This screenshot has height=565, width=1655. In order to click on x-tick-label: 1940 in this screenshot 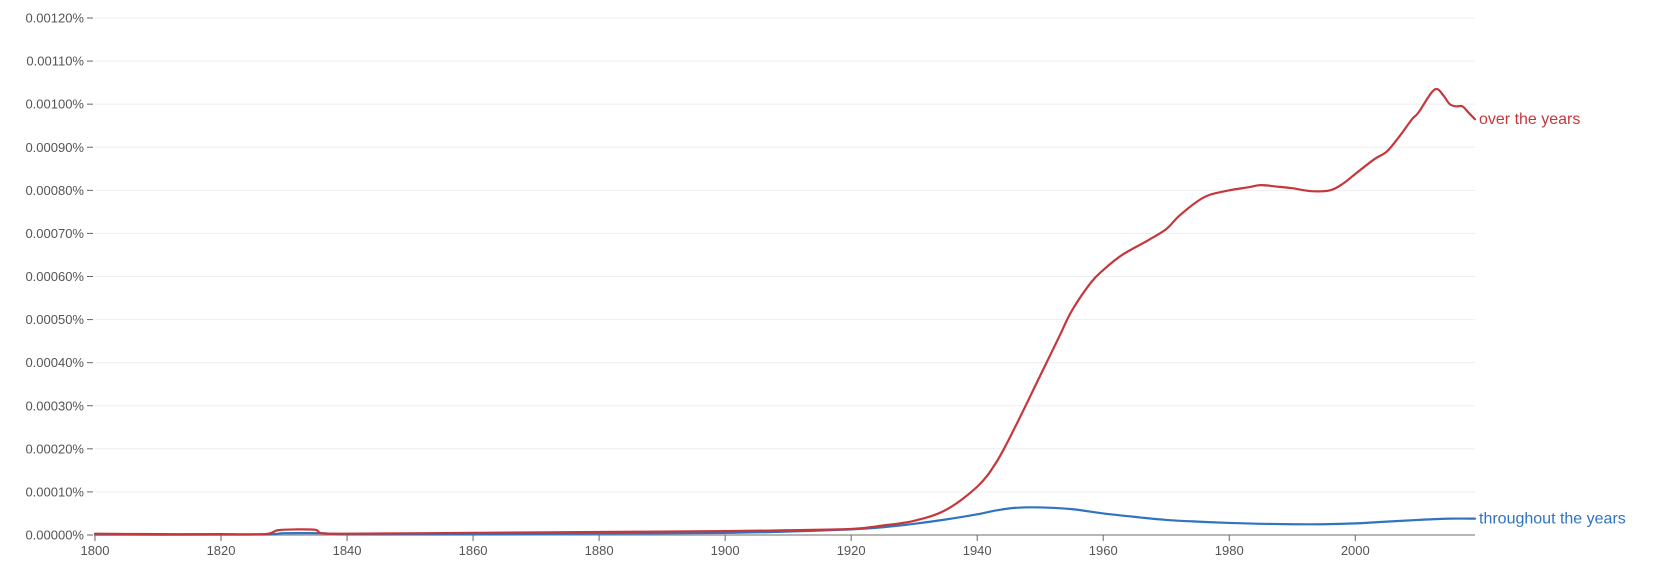, I will do `click(977, 550)`.